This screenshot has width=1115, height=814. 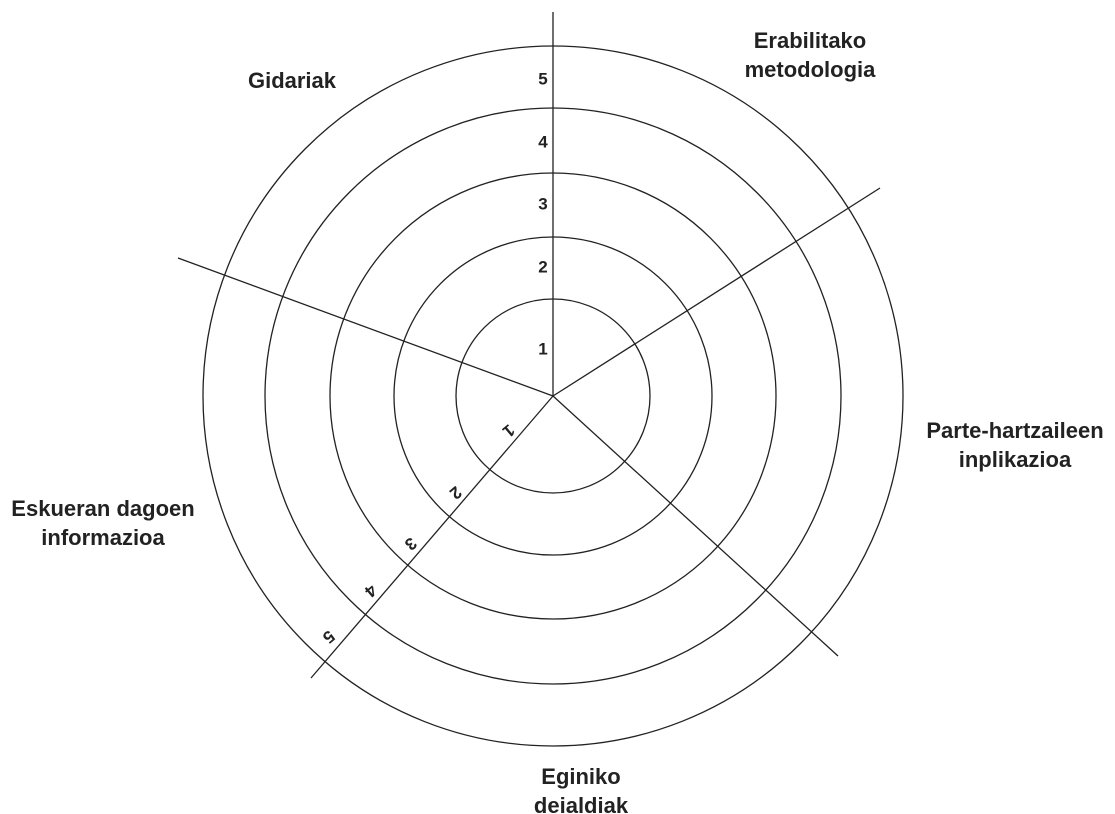 What do you see at coordinates (581, 803) in the screenshot?
I see `axis-label: deialdiak` at bounding box center [581, 803].